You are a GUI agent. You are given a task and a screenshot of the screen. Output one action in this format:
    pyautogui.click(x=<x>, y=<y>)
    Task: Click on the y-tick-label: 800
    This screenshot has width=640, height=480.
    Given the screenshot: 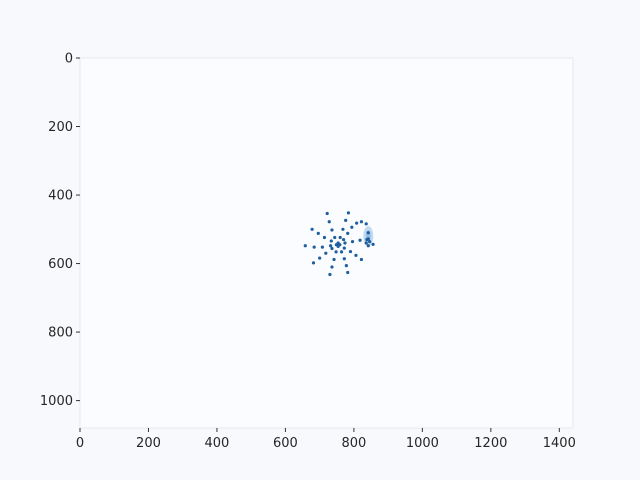 What is the action you would take?
    pyautogui.click(x=60, y=333)
    